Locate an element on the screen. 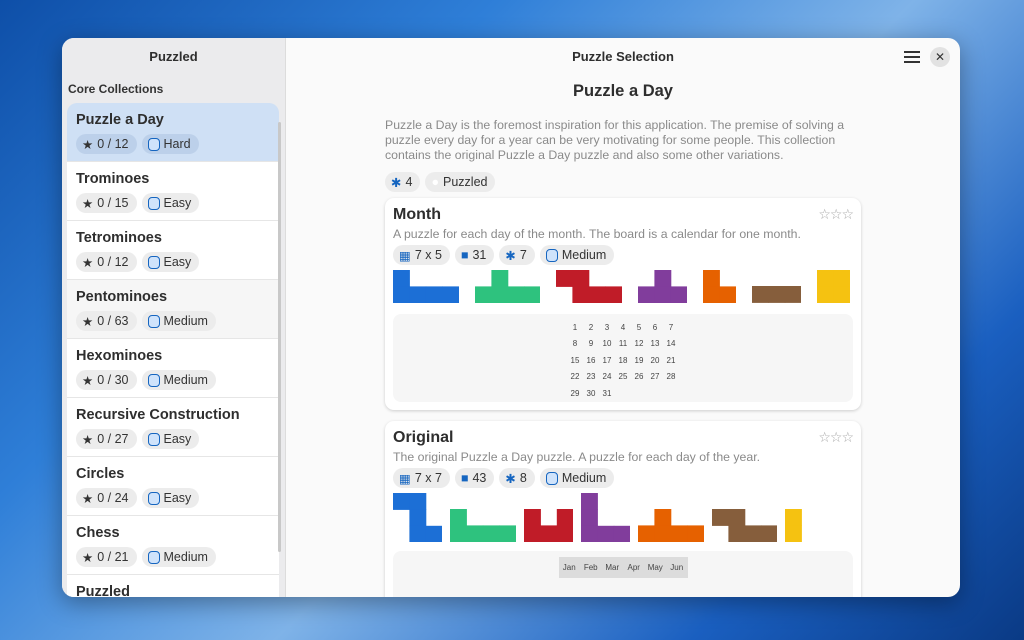 The image size is (1024, 640). collection-item: Pentominoes ★ 0 / 63 Medium is located at coordinates (173, 309).